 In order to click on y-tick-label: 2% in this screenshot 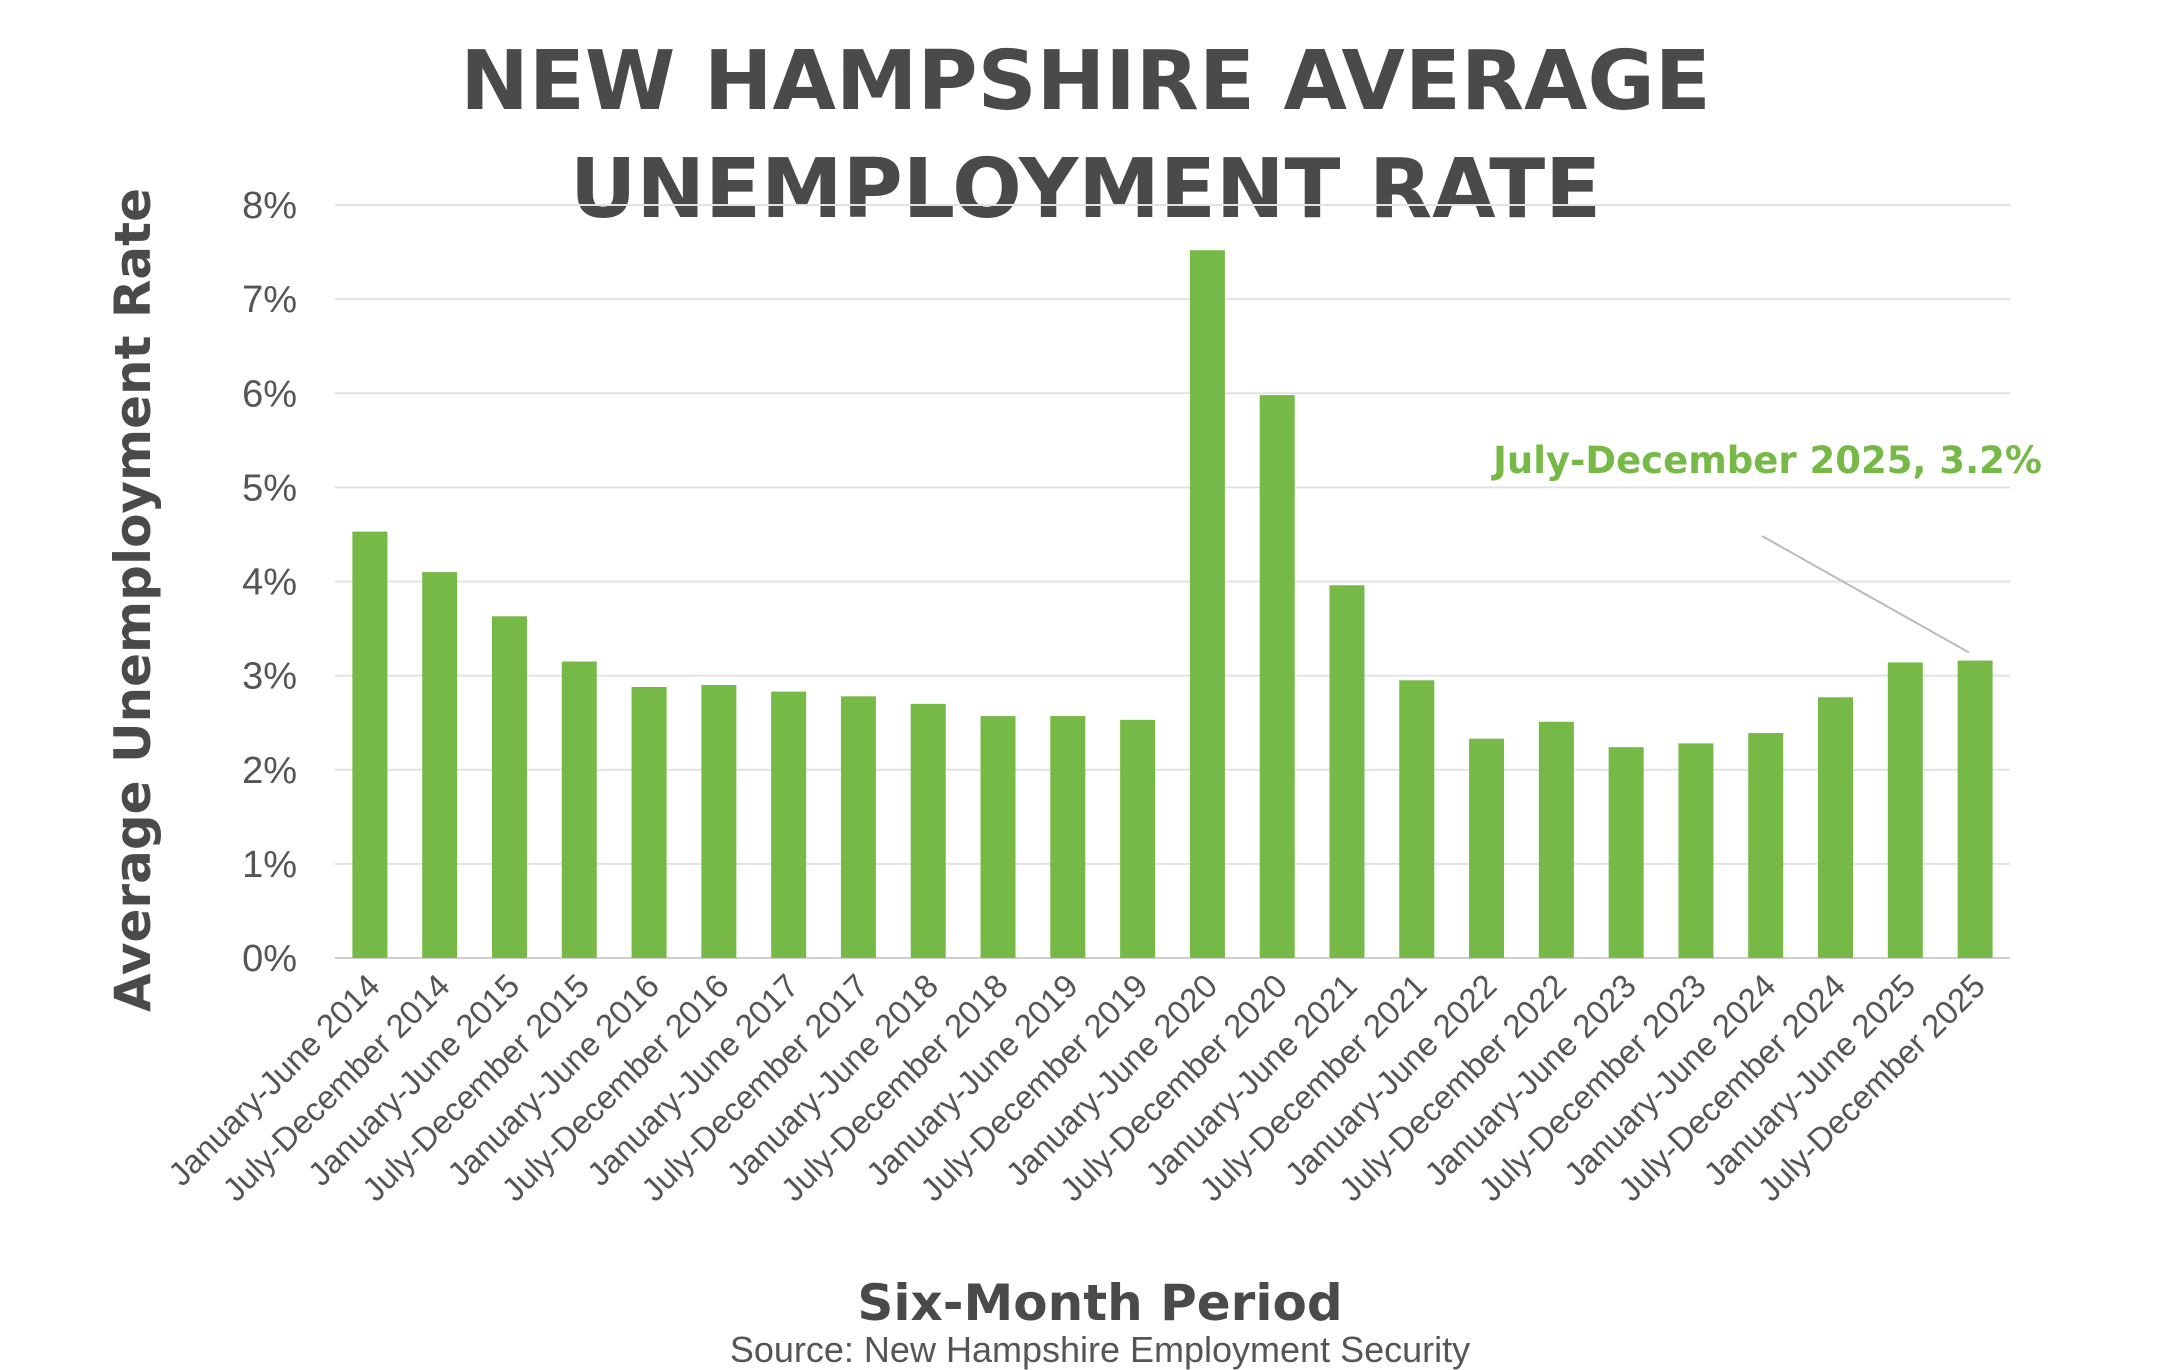, I will do `click(269, 771)`.